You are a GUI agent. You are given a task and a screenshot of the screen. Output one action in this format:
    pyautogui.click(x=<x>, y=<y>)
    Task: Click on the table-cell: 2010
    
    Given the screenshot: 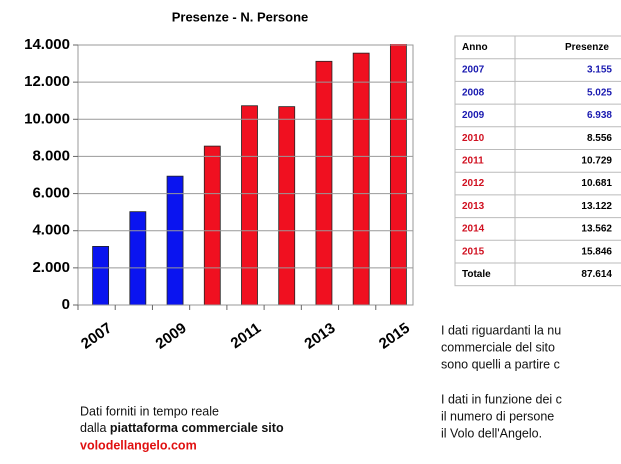 What is the action you would take?
    pyautogui.click(x=473, y=138)
    